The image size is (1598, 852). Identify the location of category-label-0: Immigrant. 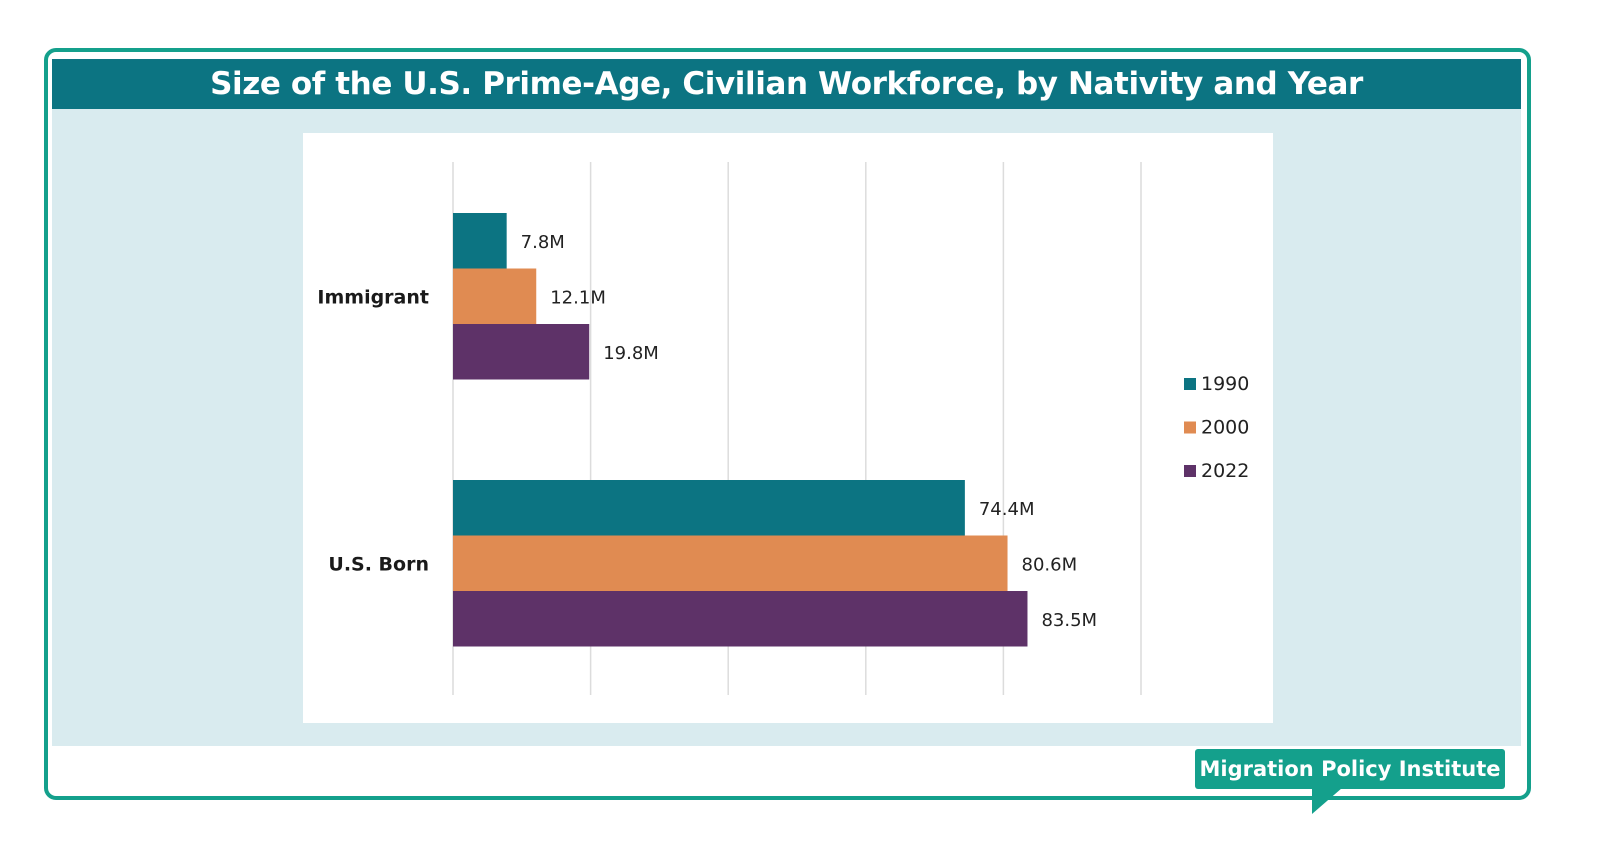
(373, 297).